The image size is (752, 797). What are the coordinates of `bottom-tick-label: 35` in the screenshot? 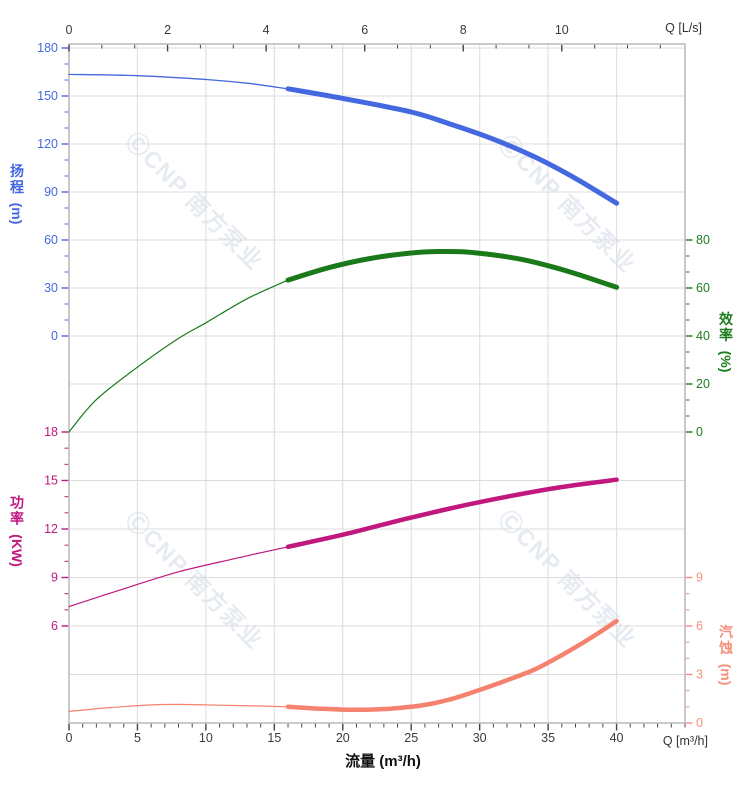 It's located at (548, 738).